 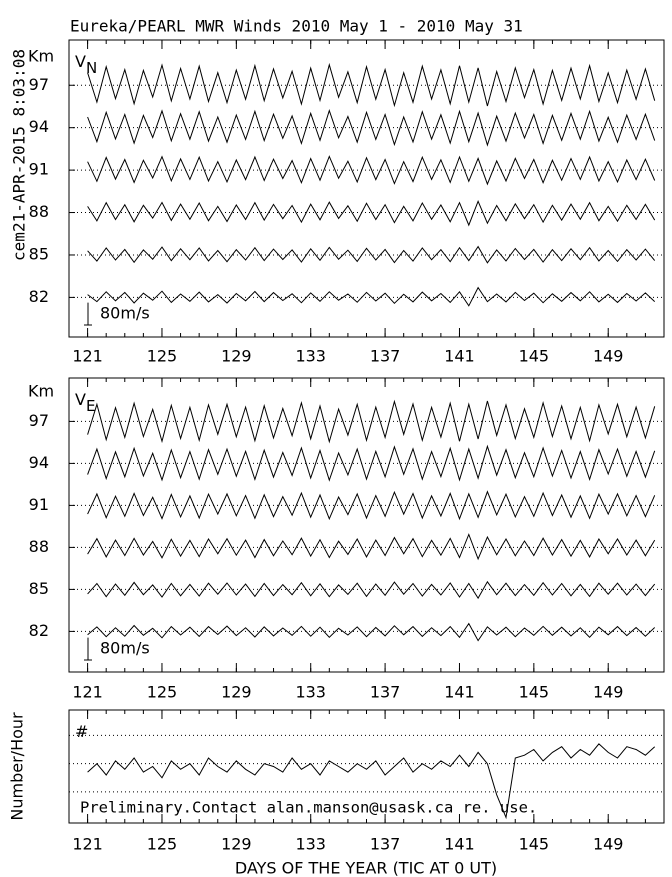 I want to click on panel-label-sub: E, so click(x=90, y=406).